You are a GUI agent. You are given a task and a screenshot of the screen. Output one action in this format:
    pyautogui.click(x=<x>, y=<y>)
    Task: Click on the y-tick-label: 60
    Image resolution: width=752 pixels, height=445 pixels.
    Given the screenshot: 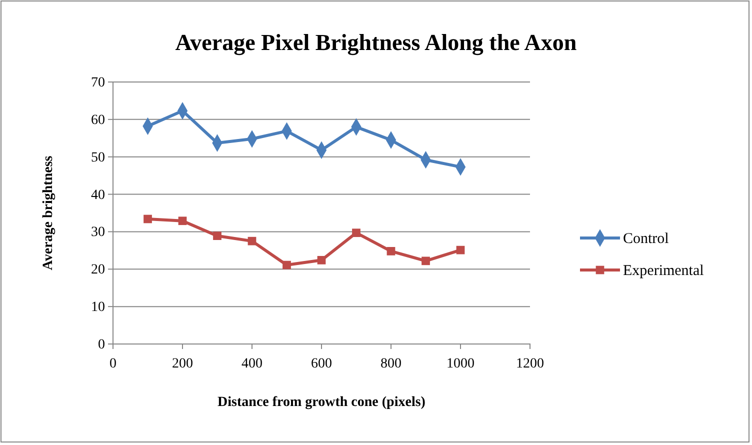 What is the action you would take?
    pyautogui.click(x=98, y=120)
    